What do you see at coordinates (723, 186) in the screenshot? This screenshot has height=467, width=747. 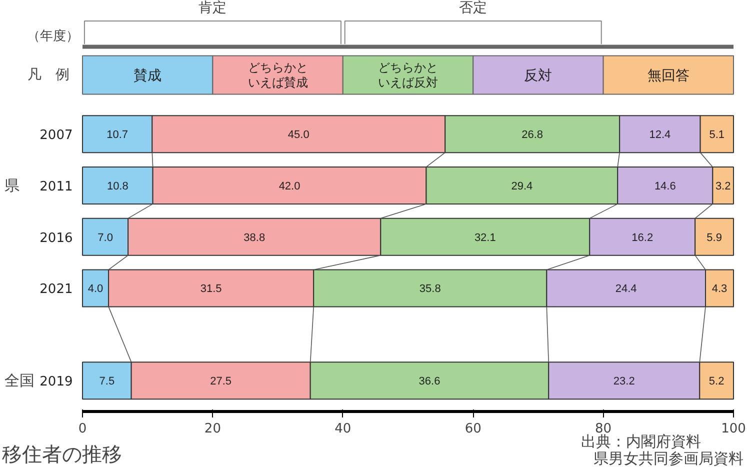 I see `text: 3.2` at bounding box center [723, 186].